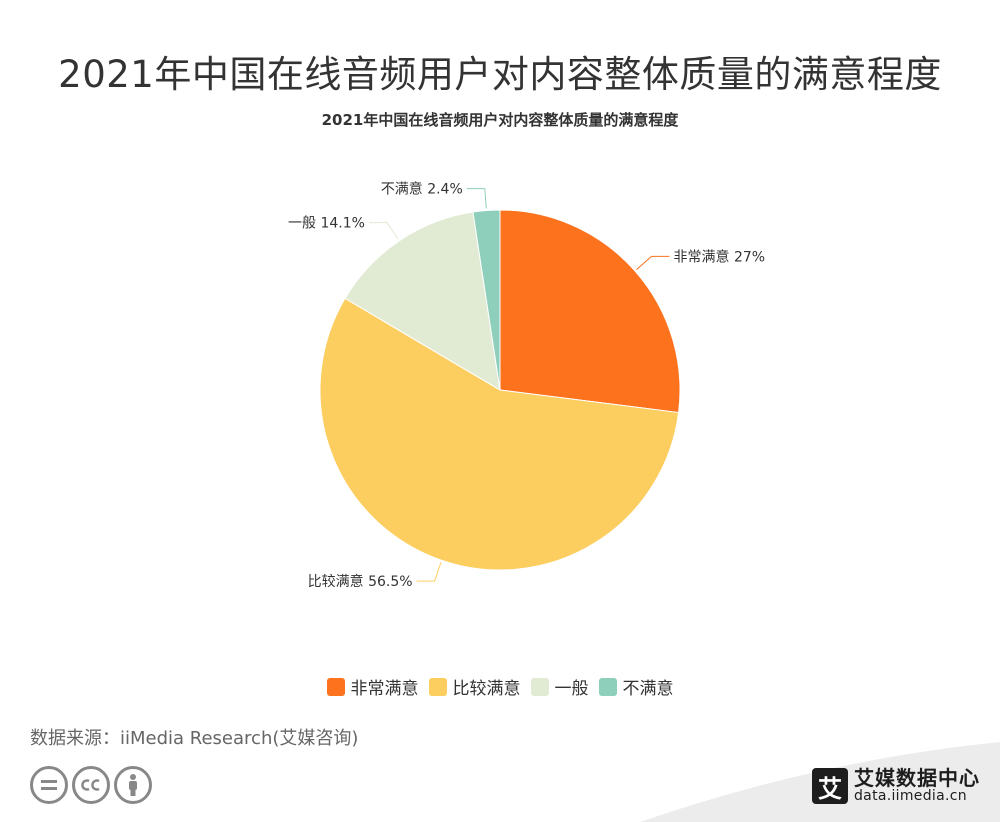 This screenshot has width=1000, height=822. Describe the element at coordinates (830, 786) in the screenshot. I see `brand-logo: 艾` at that location.